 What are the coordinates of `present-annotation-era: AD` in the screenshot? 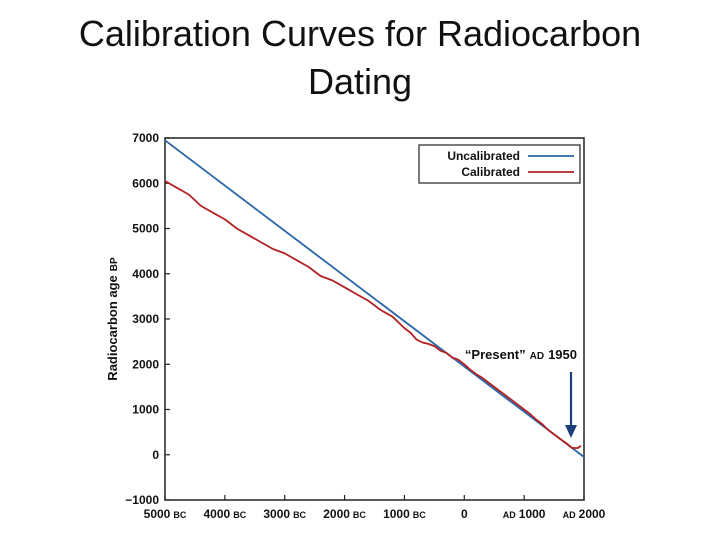 It's located at (537, 356).